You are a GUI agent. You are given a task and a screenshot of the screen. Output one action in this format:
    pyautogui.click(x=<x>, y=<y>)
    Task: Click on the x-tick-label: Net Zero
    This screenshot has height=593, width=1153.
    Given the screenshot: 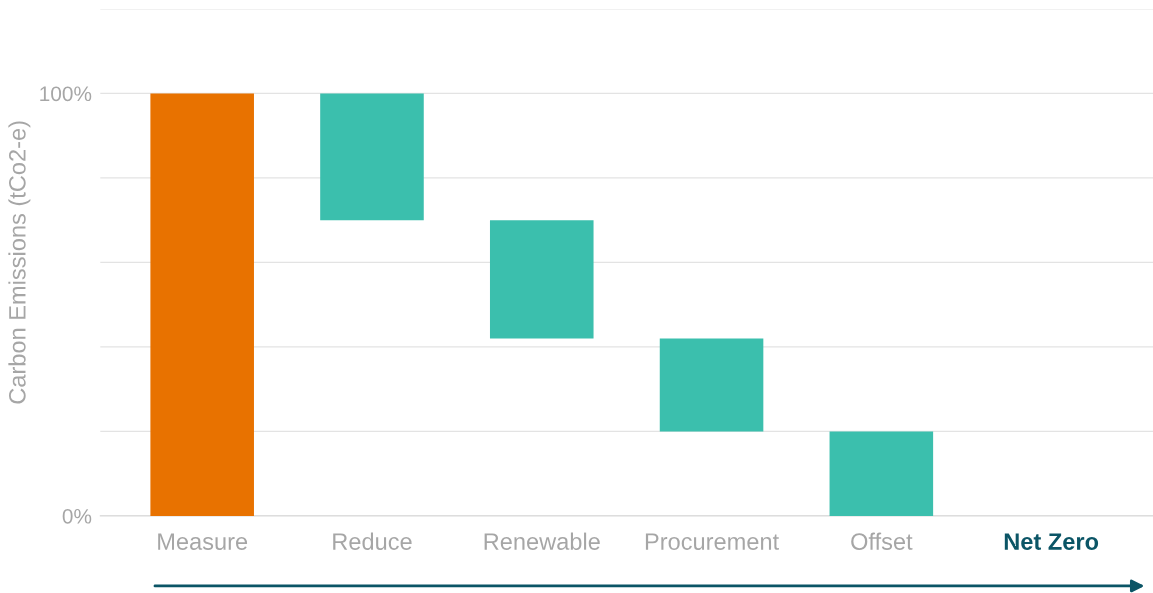 What is the action you would take?
    pyautogui.click(x=1051, y=541)
    